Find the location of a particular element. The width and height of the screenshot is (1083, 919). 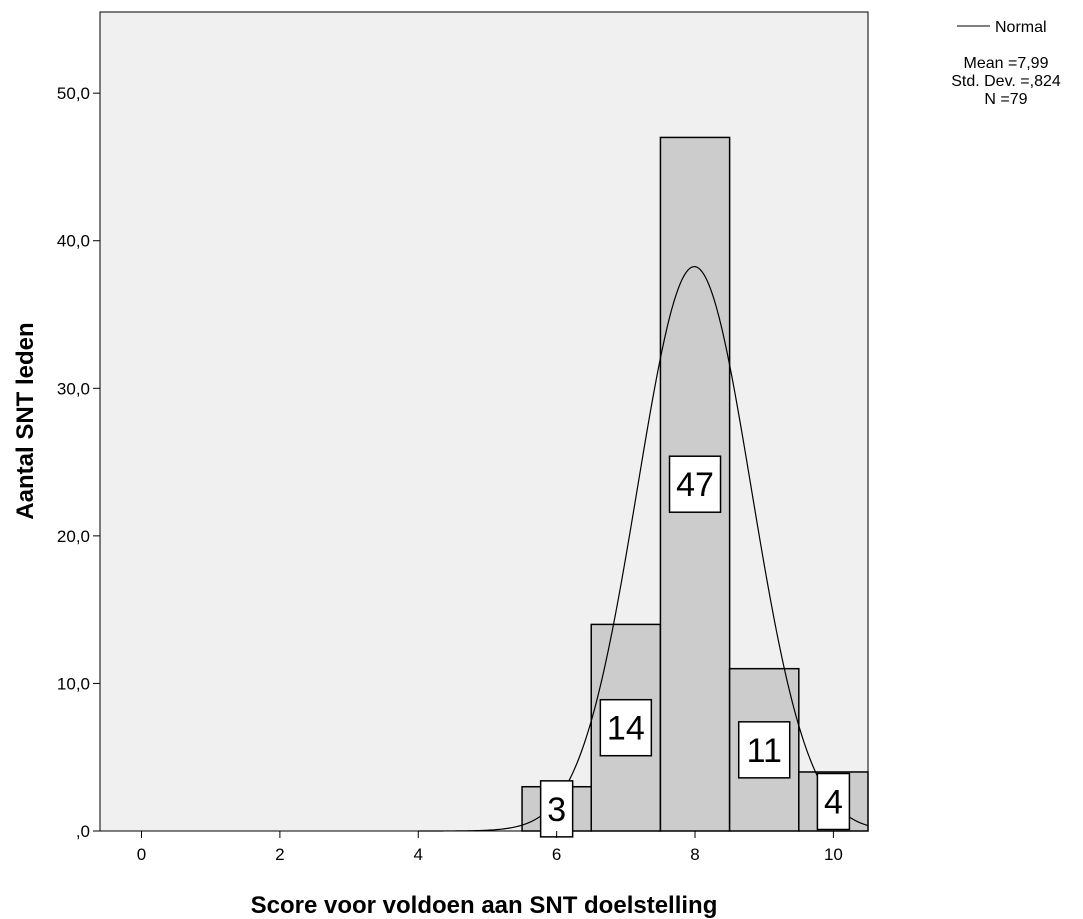

data-label-4: 4 is located at coordinates (833, 802).